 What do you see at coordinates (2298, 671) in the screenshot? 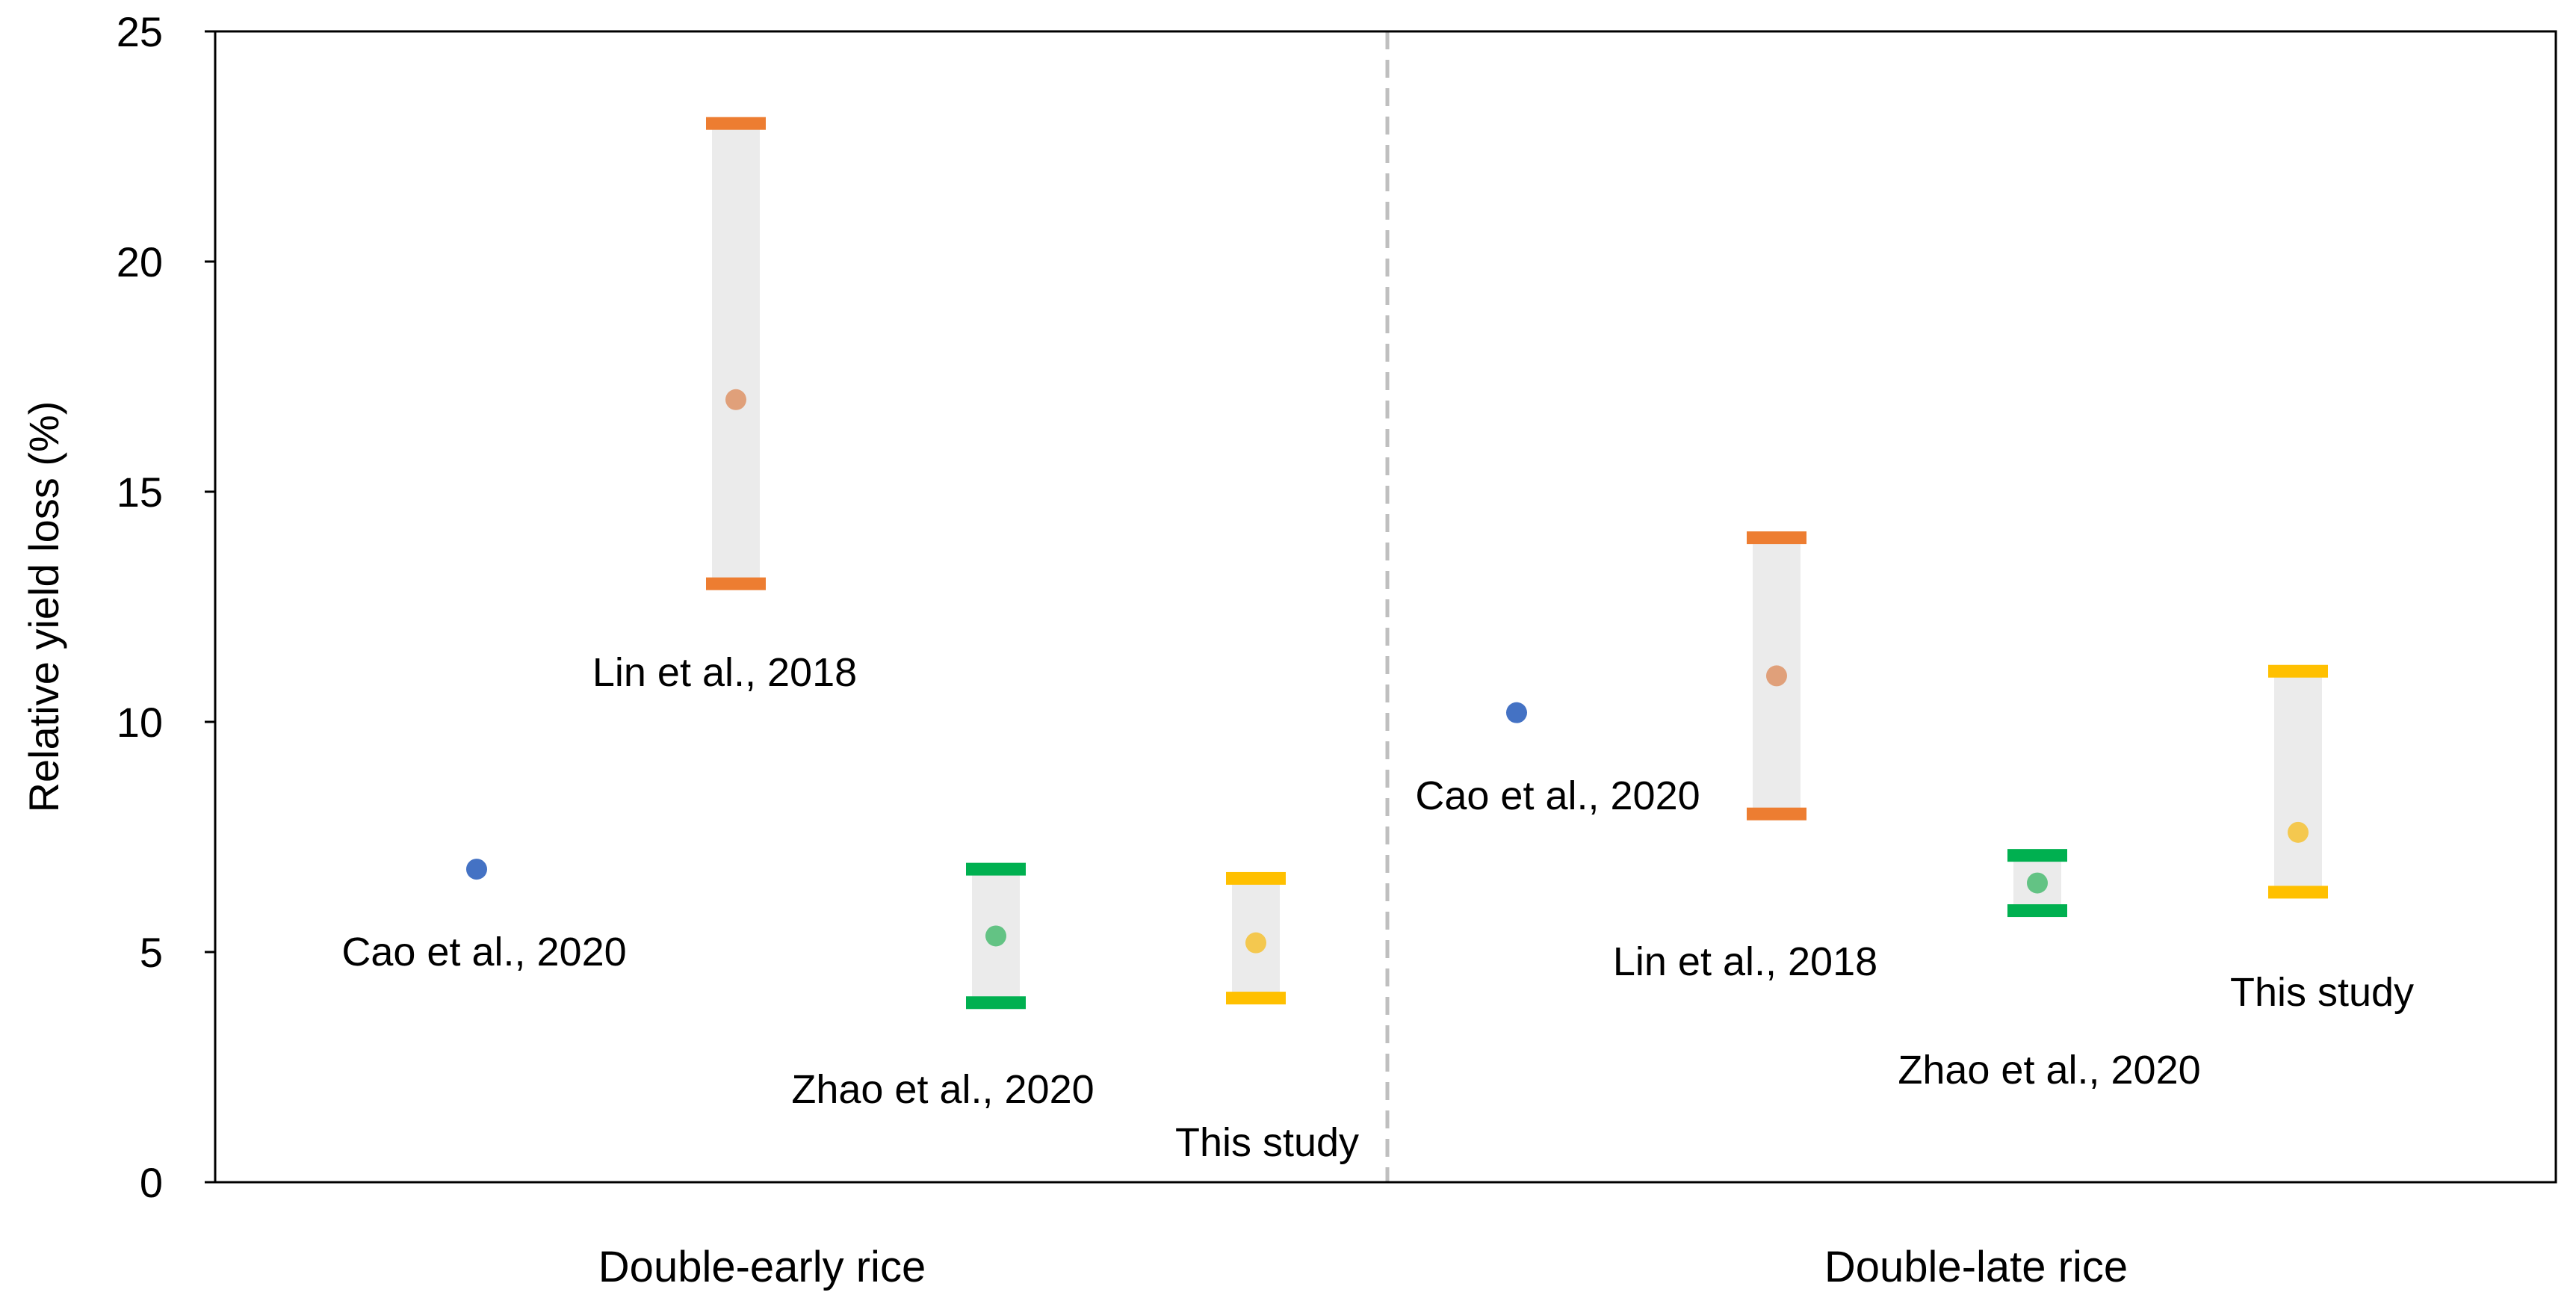
I see `upper-cap-double-late-rice-this-study` at bounding box center [2298, 671].